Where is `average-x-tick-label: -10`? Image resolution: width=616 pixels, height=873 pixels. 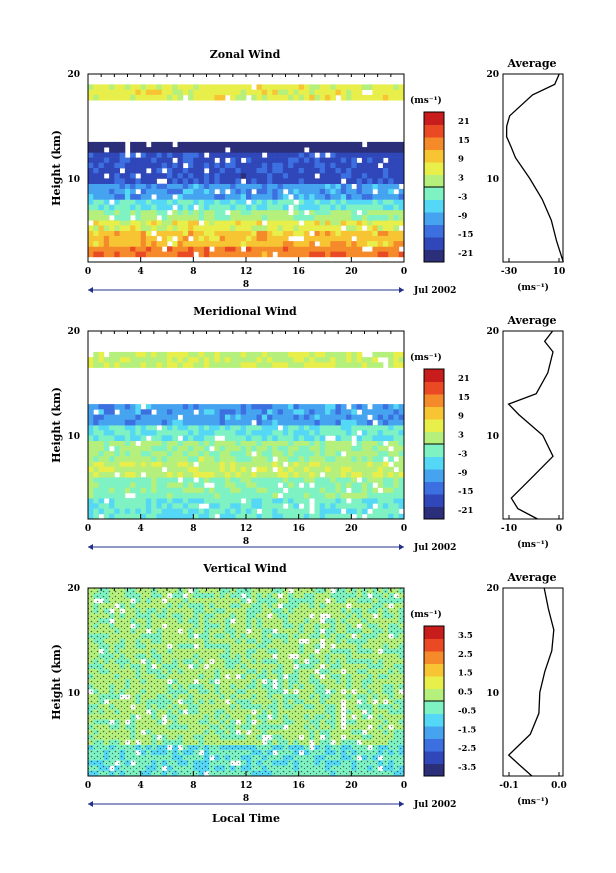
average-x-tick-label: -10 is located at coordinates (509, 529).